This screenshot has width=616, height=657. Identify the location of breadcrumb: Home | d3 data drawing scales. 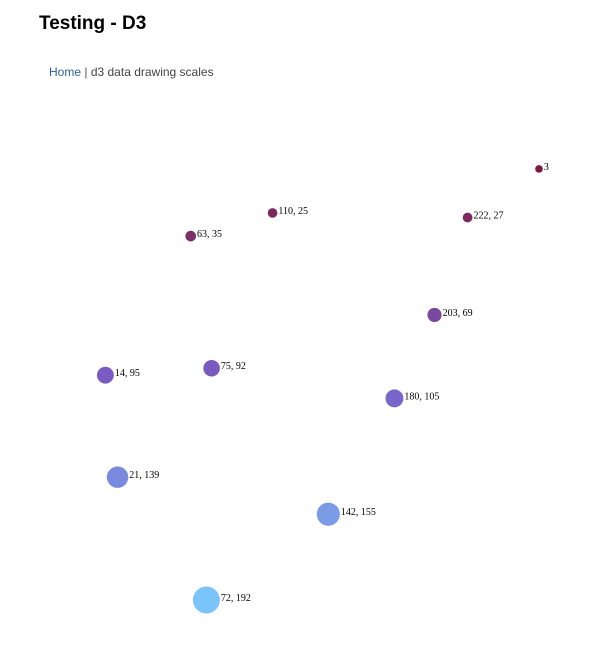
(131, 72).